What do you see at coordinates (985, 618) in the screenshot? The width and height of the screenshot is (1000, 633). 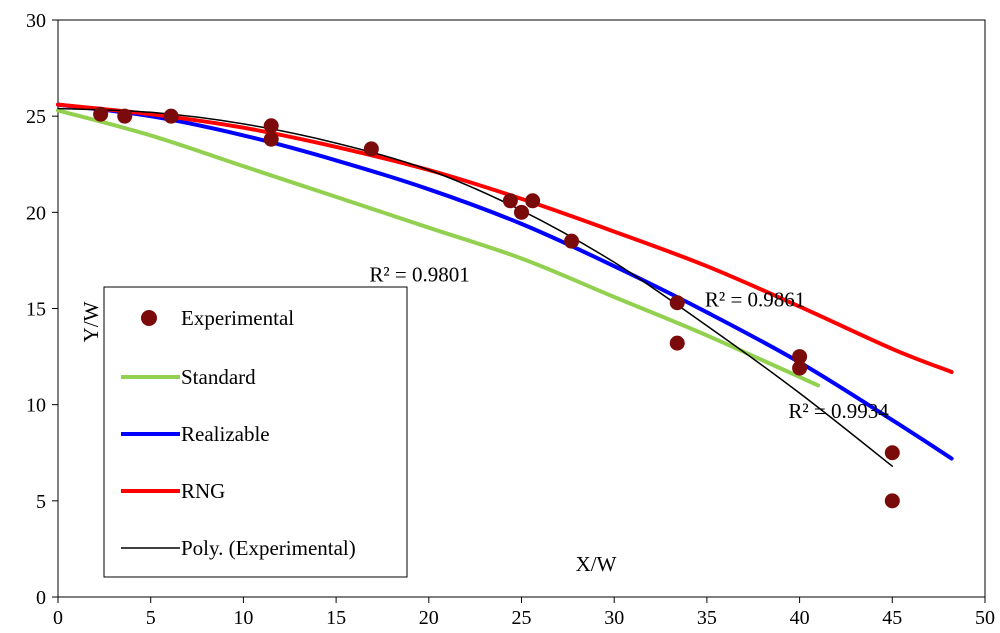 I see `x-tick-label-10: 50` at bounding box center [985, 618].